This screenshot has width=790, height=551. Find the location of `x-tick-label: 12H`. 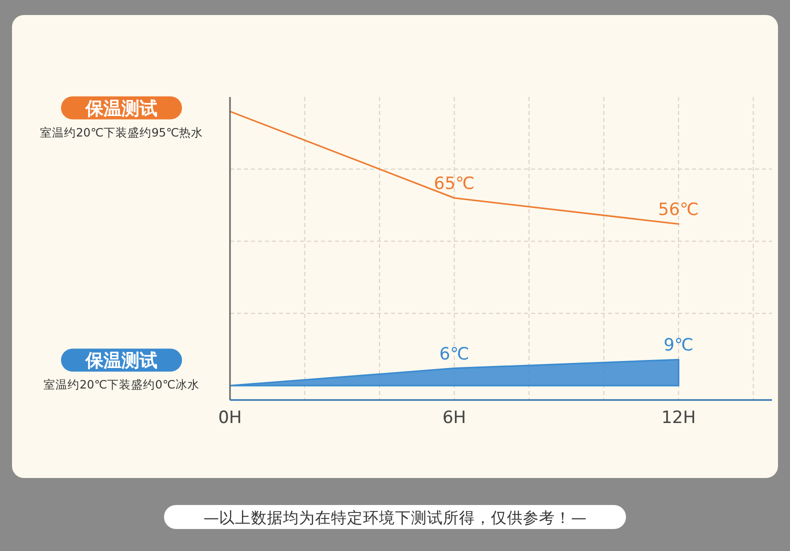

x-tick-label: 12H is located at coordinates (678, 418).